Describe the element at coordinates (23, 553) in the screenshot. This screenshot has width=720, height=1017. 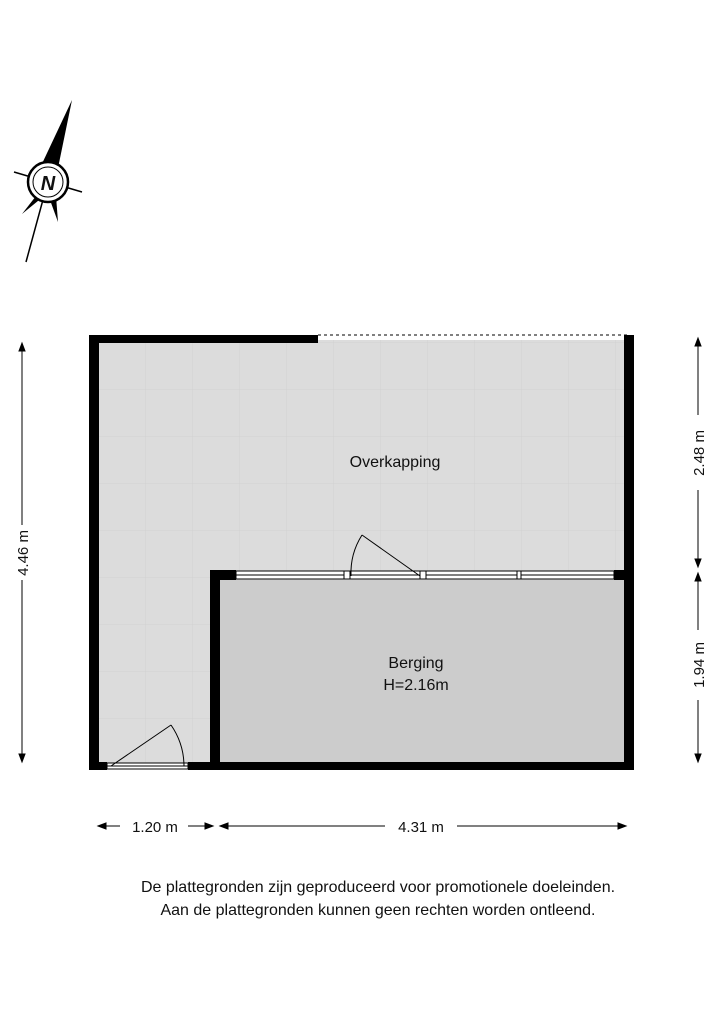
I see `dimension-left-total: 4.46 m` at that location.